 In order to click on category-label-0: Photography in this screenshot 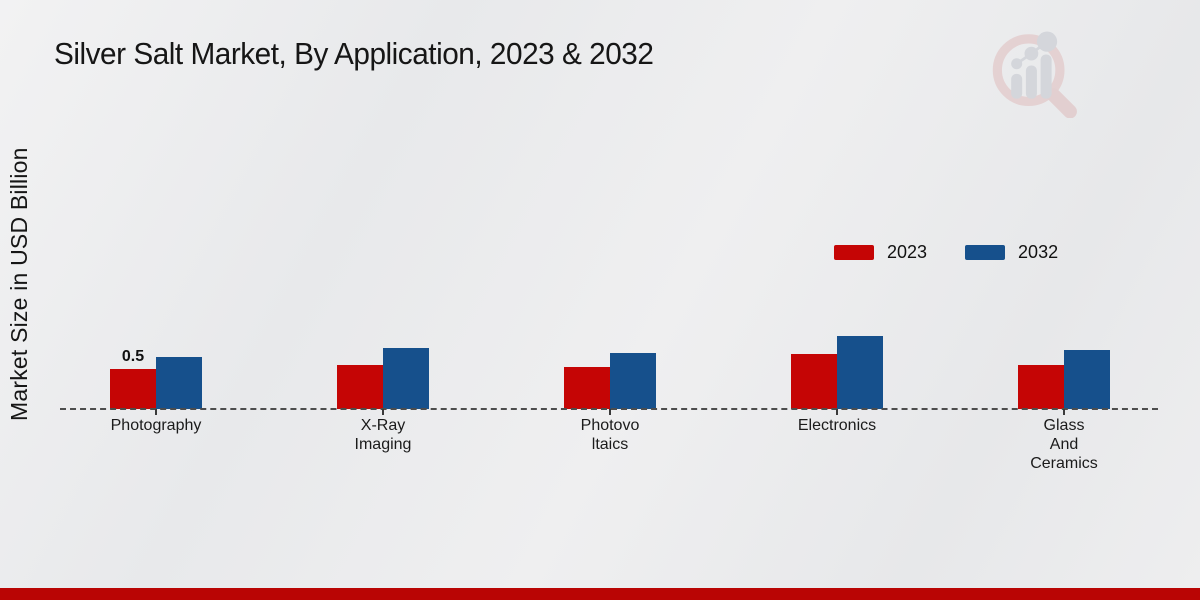, I will do `click(156, 425)`.